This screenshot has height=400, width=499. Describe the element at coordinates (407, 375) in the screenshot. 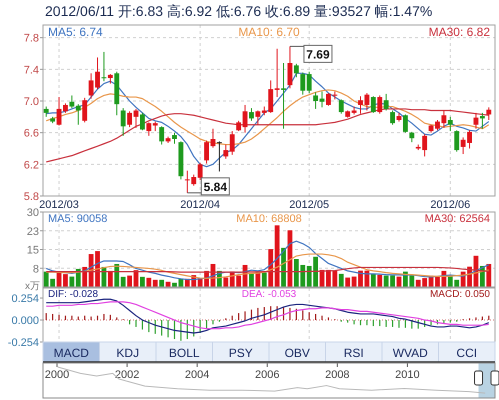

I see `x-tick-label: 2010` at that location.